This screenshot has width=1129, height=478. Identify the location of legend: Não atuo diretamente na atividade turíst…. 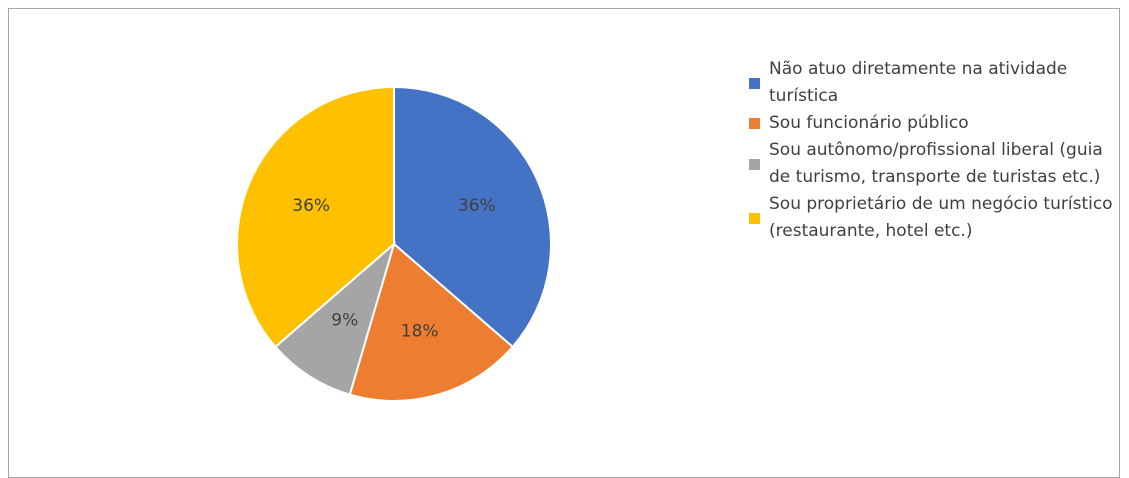
(939, 150).